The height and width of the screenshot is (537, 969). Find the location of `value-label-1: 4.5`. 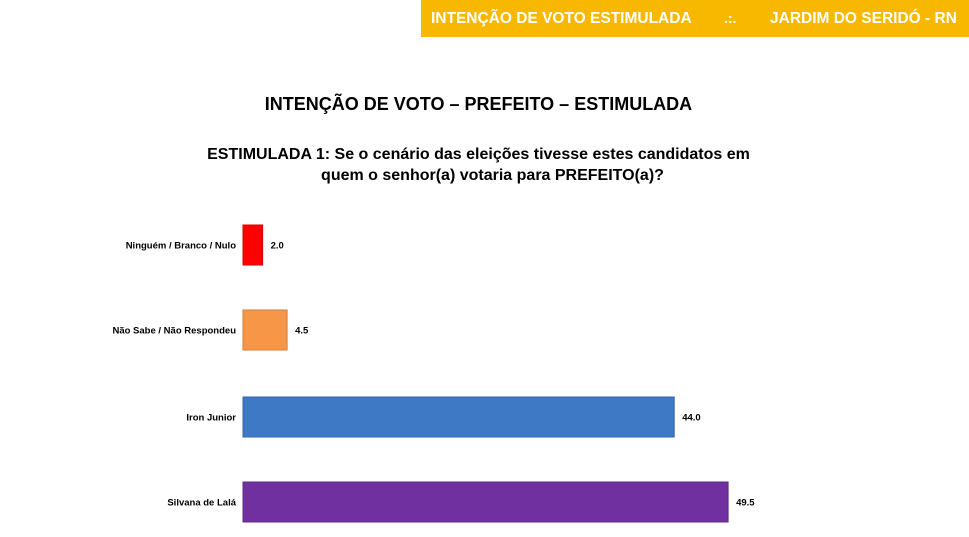

value-label-1: 4.5 is located at coordinates (302, 331).